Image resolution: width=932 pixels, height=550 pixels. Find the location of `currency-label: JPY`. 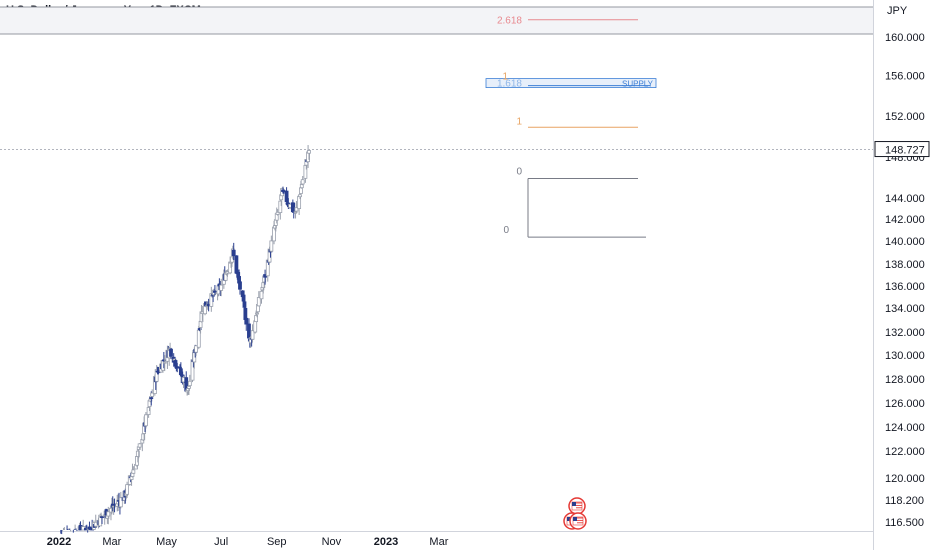

currency-label: JPY is located at coordinates (897, 11).